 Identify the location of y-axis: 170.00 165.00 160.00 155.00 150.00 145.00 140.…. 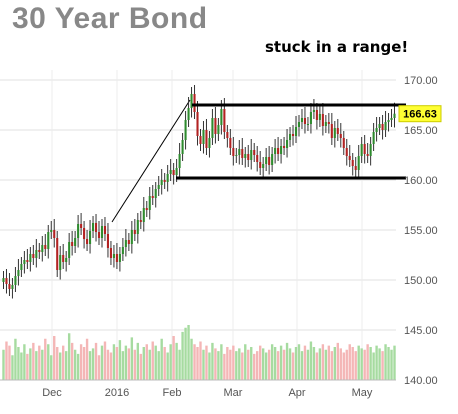
(421, 231).